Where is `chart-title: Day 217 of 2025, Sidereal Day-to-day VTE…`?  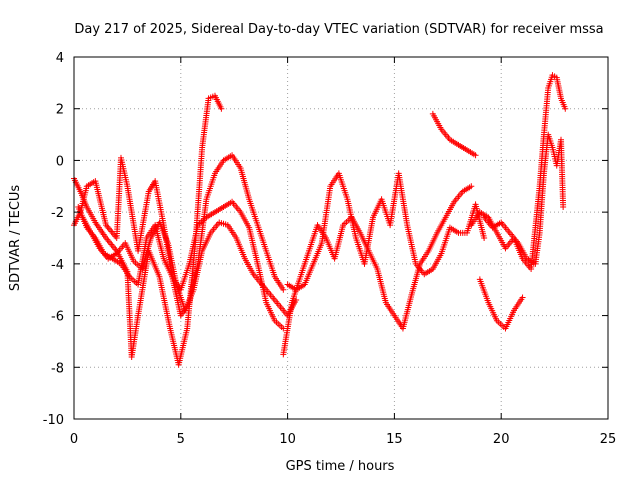
chart-title: Day 217 of 2025, Sidereal Day-to-day VTE… is located at coordinates (338, 29).